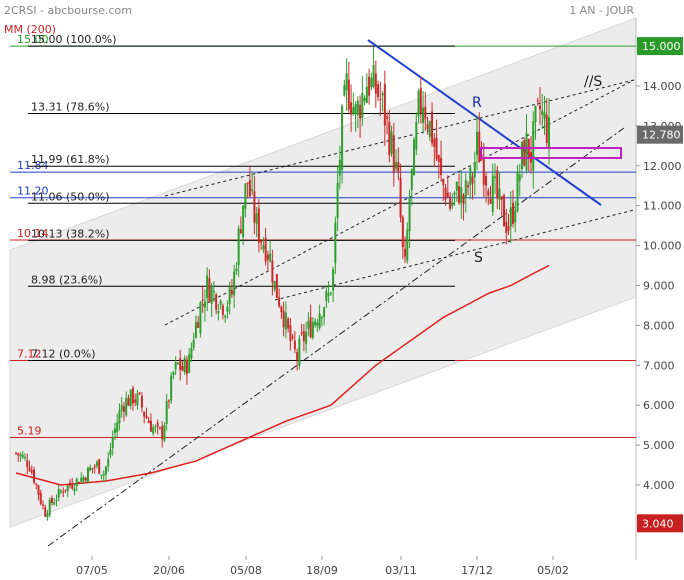  Describe the element at coordinates (33, 191) in the screenshot. I see `level-label: 11.20` at that location.